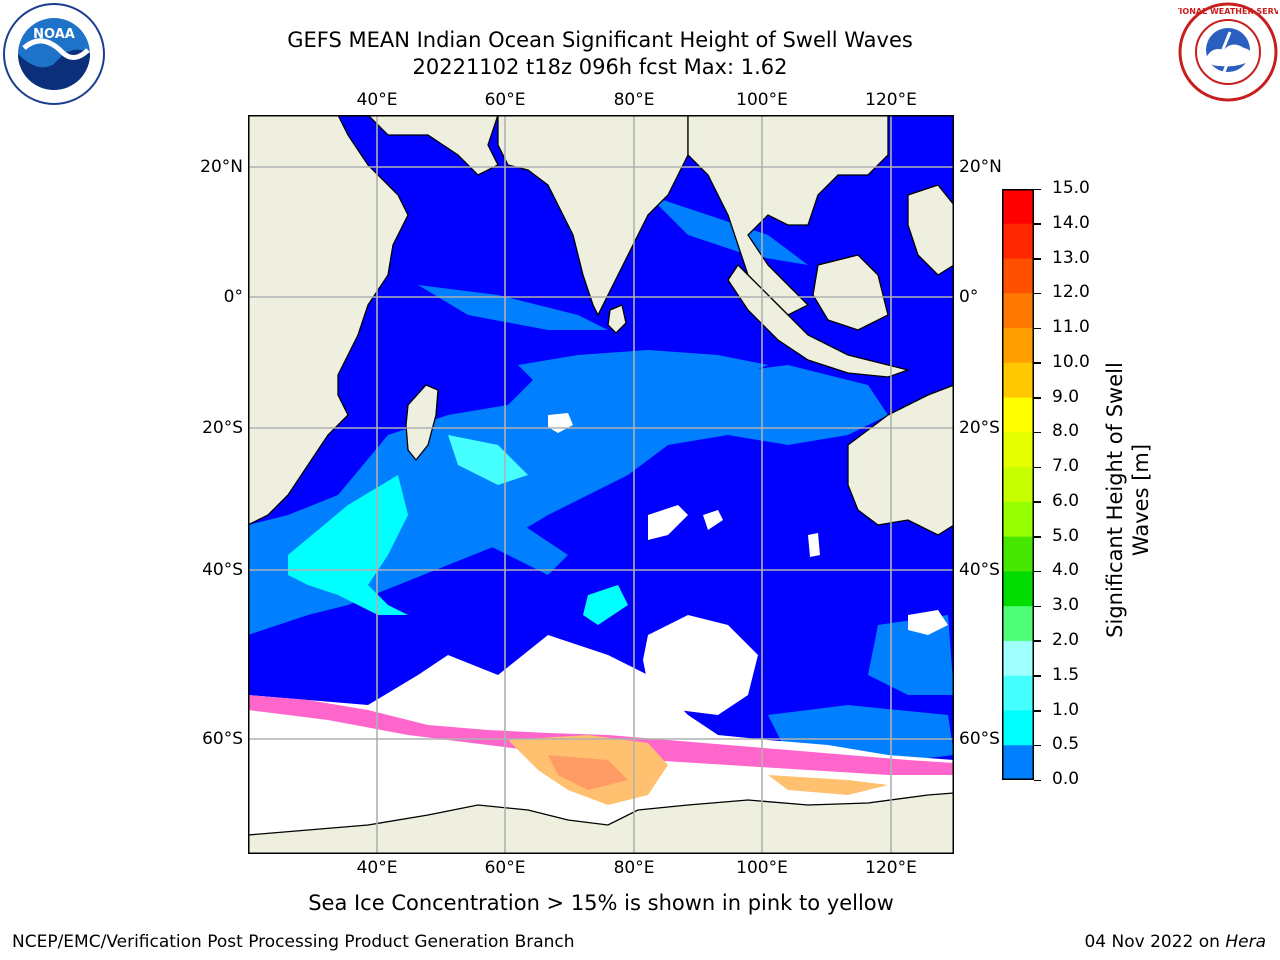 Image resolution: width=1280 pixels, height=960 pixels. I want to click on colorbar-svg, so click(1018, 485).